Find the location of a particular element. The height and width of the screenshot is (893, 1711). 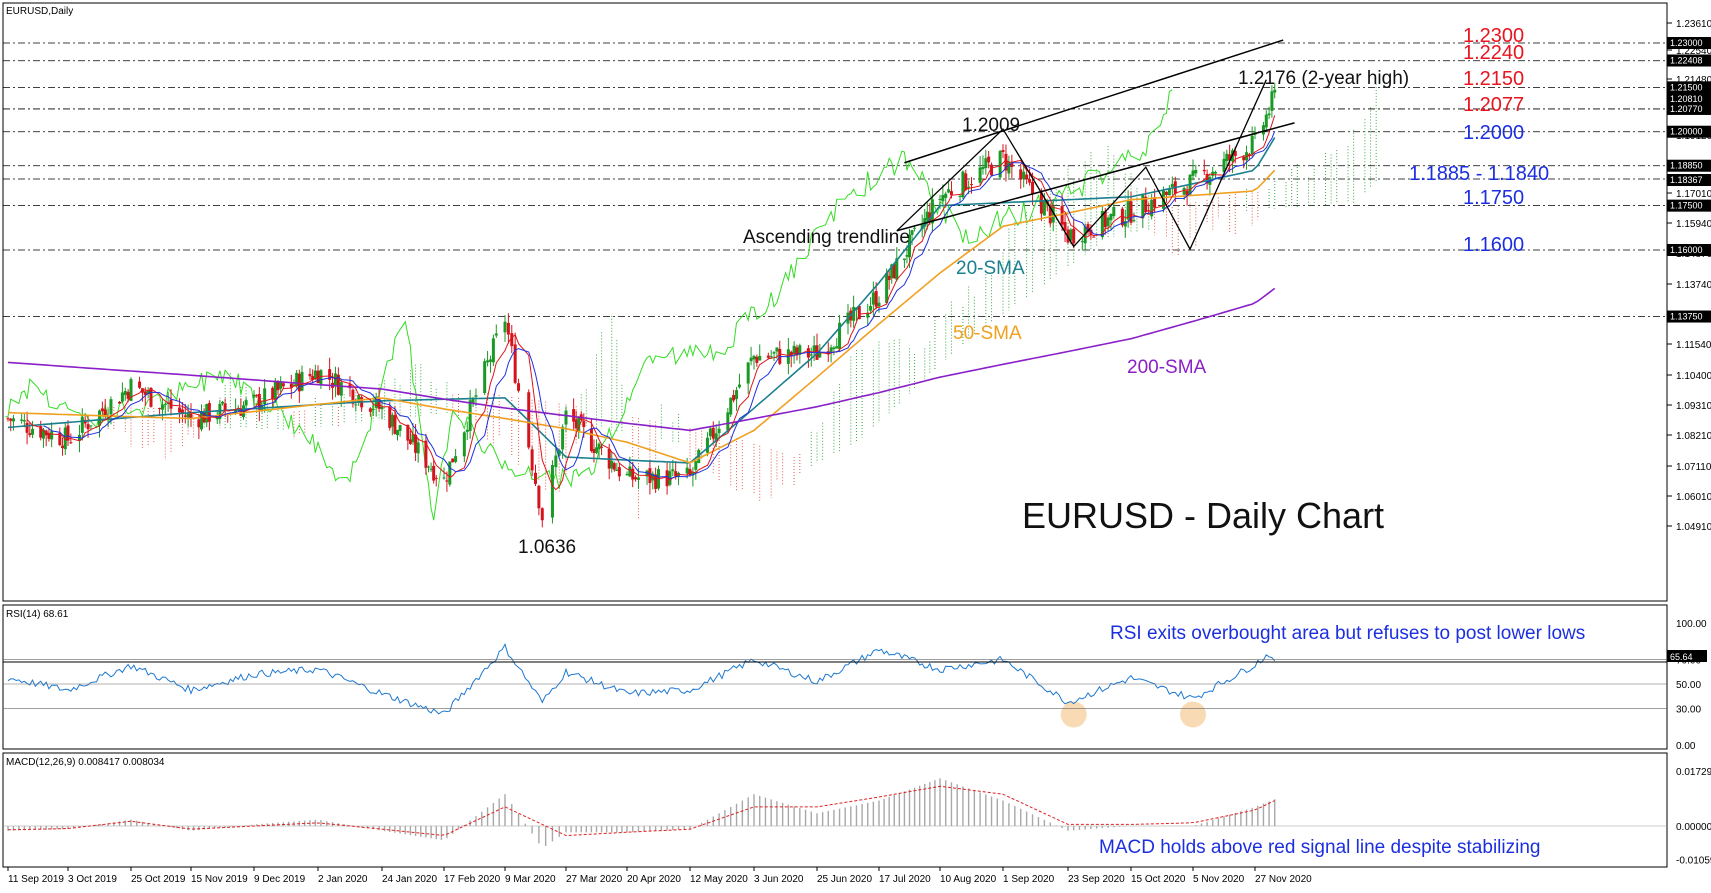

x-tick-label: 15 Nov 2019 is located at coordinates (219, 879).